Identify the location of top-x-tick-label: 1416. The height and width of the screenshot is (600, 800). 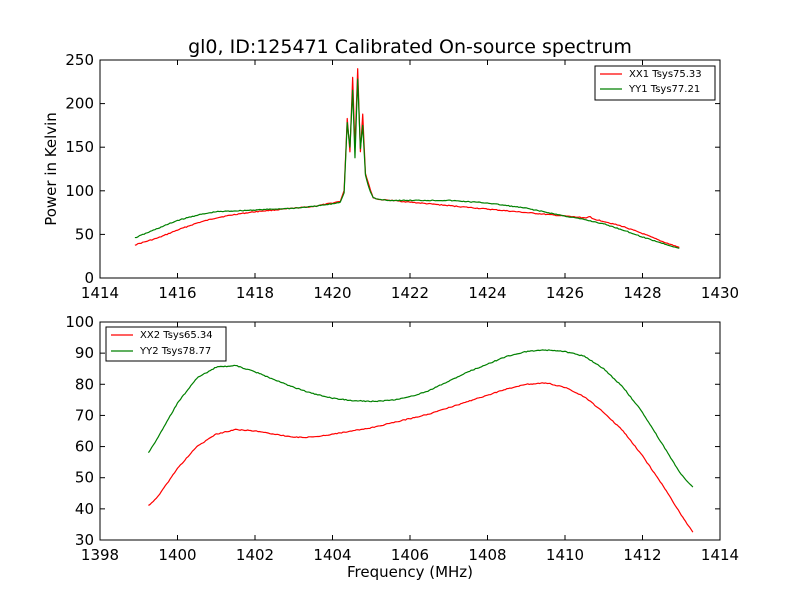
(177, 293).